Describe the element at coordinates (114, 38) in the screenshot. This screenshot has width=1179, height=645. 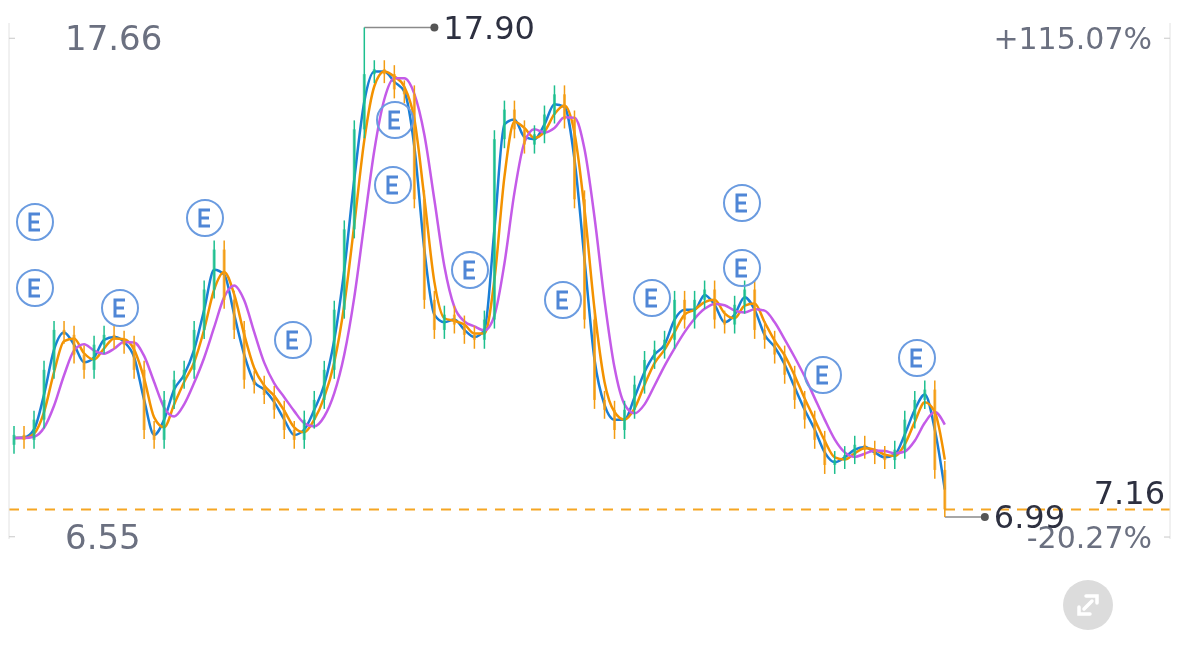
I see `y-tick-label: 17.66` at that location.